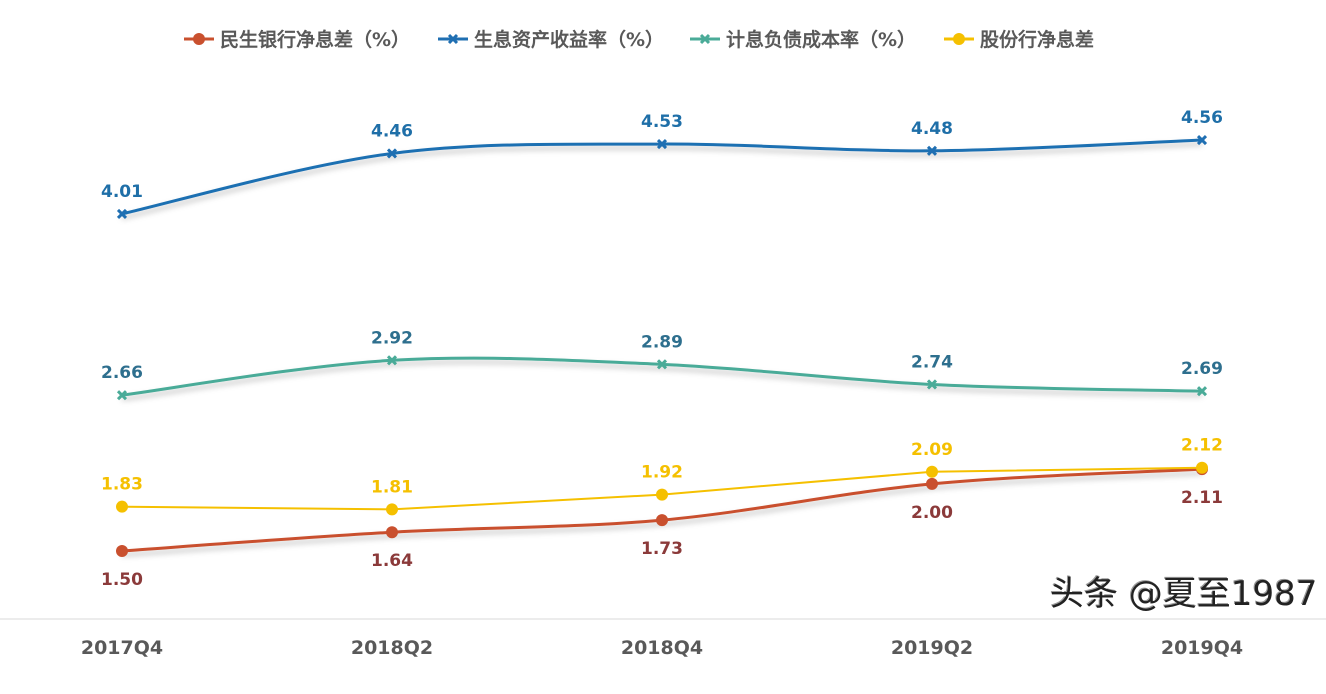 This screenshot has width=1326, height=694. I want to click on x-tick-label: 2018Q4, so click(662, 648).